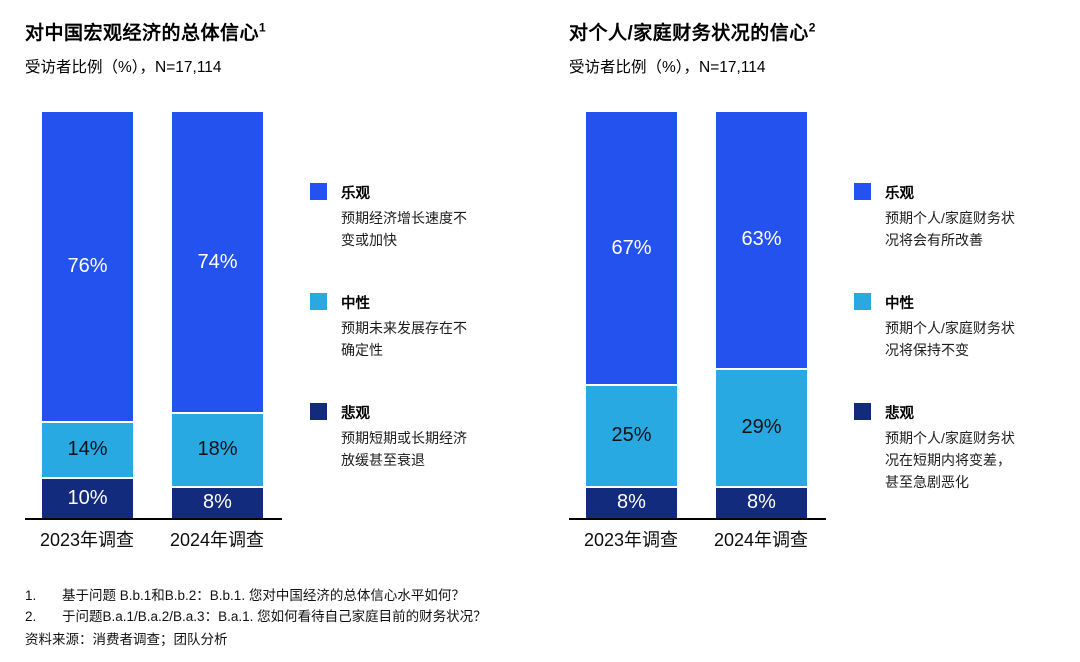  What do you see at coordinates (404, 229) in the screenshot?
I see `legend-description: 预期经济增长速度不变或加快` at bounding box center [404, 229].